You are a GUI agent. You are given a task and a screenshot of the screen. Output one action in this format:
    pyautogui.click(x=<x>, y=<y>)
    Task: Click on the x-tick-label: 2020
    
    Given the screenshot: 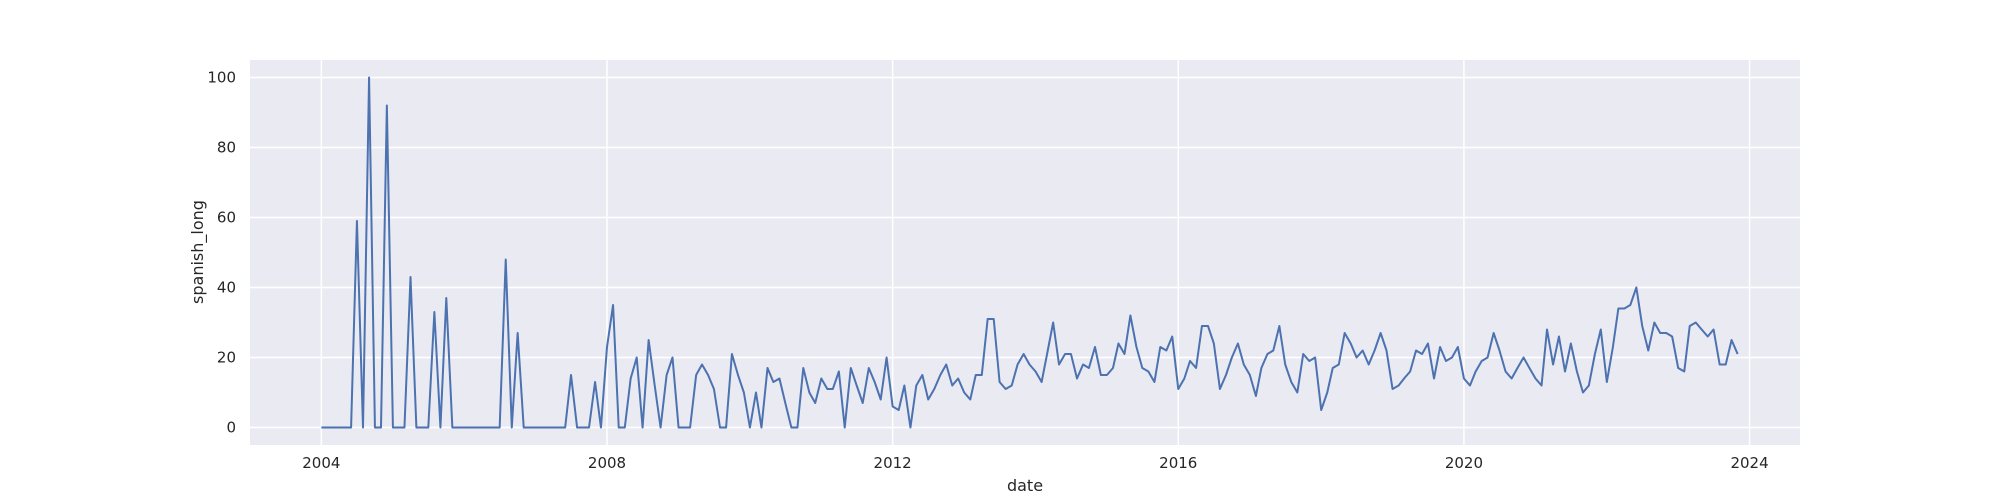 What is the action you would take?
    pyautogui.click(x=1464, y=463)
    